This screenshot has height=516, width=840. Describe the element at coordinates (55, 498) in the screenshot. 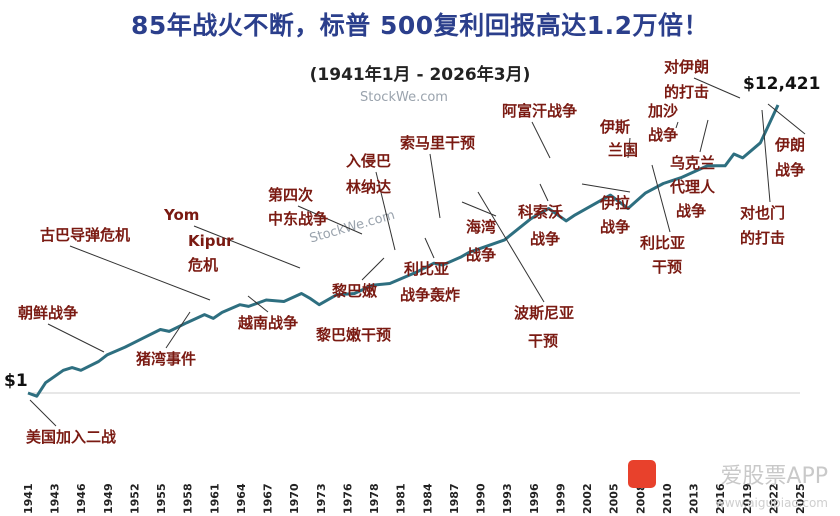

I see `x-tick-label: 1943` at that location.